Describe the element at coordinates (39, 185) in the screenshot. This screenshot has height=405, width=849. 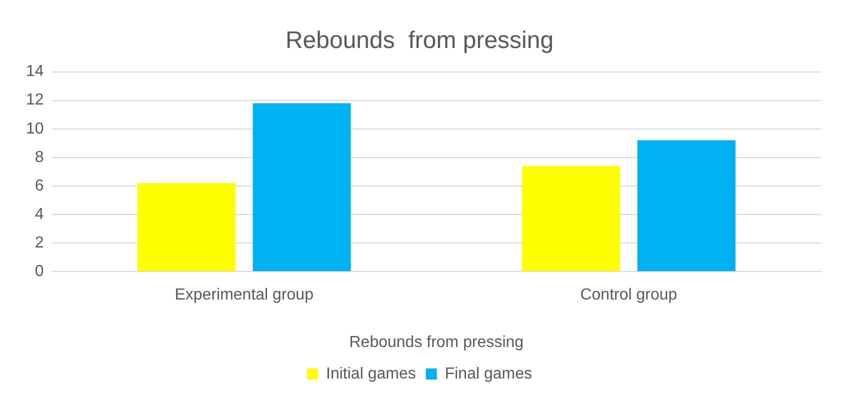
I see `y-tick-label: 6` at that location.